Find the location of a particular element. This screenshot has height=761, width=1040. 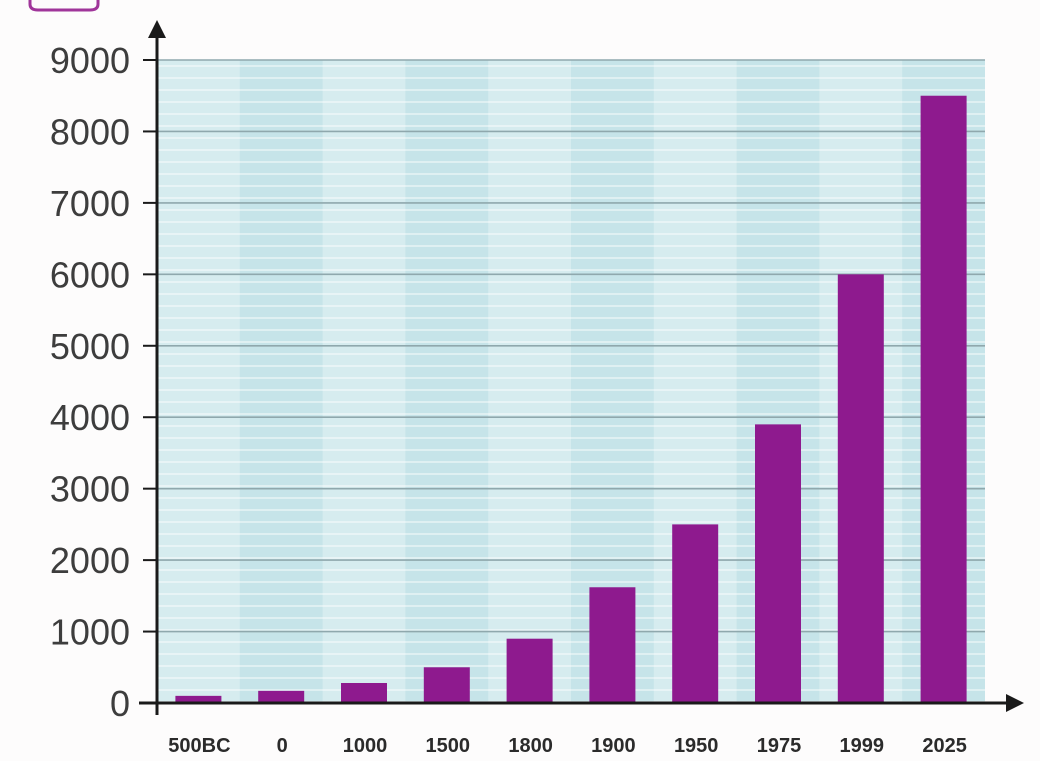

bar-2025 is located at coordinates (943, 399).